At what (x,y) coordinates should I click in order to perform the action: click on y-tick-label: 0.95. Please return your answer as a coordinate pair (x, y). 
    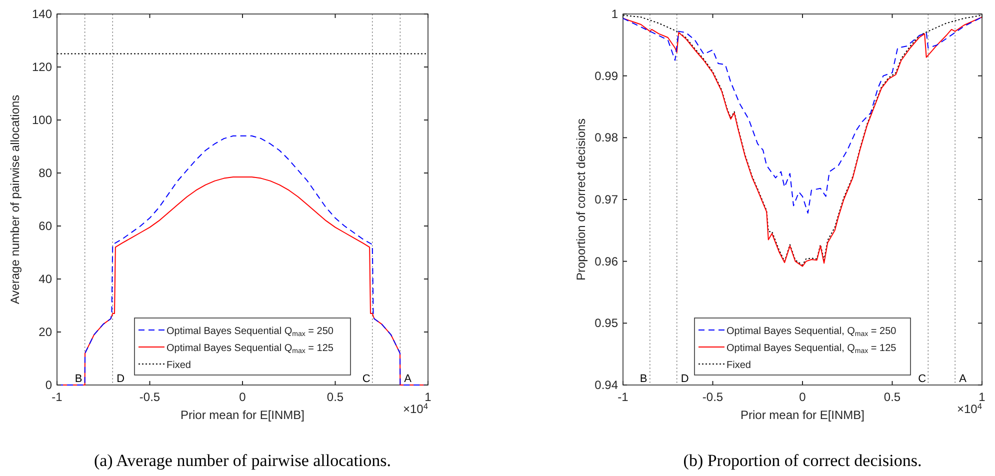
    Looking at the image, I should click on (606, 323).